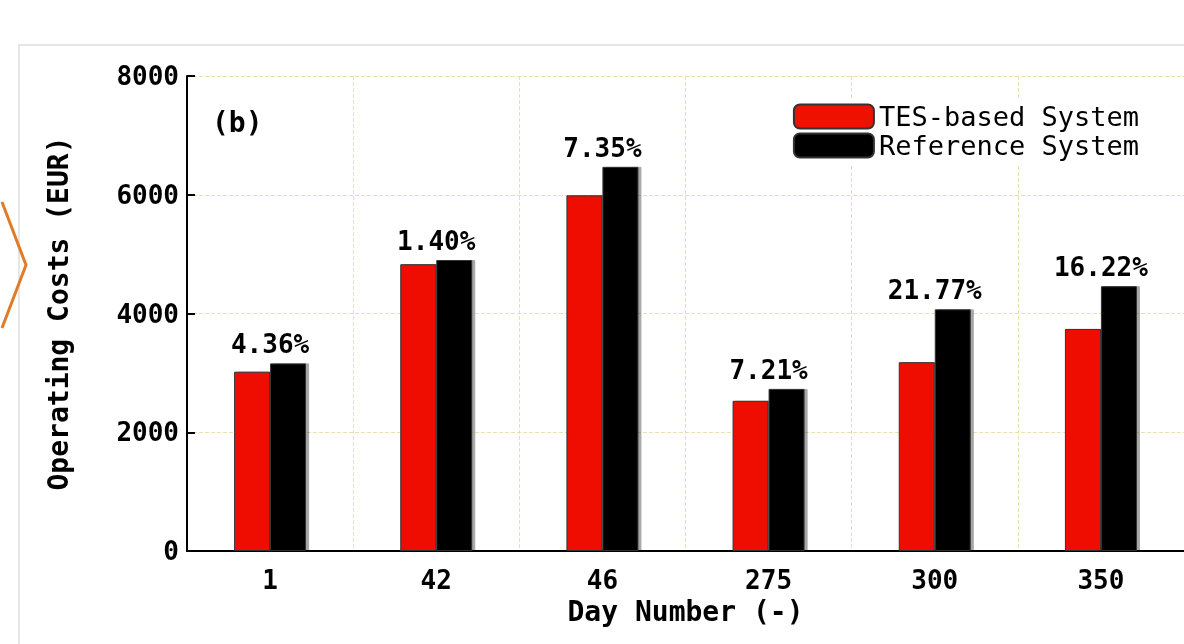 This screenshot has height=644, width=1184. What do you see at coordinates (436, 241) in the screenshot?
I see `annotation: 1.40%` at bounding box center [436, 241].